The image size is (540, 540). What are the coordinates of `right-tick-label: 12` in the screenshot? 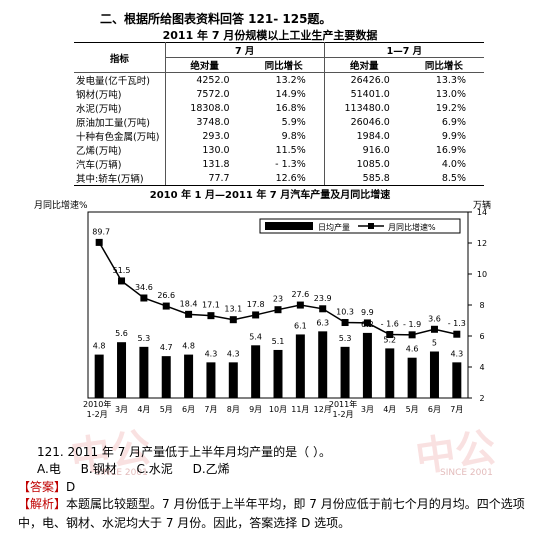 It's located at (482, 243).